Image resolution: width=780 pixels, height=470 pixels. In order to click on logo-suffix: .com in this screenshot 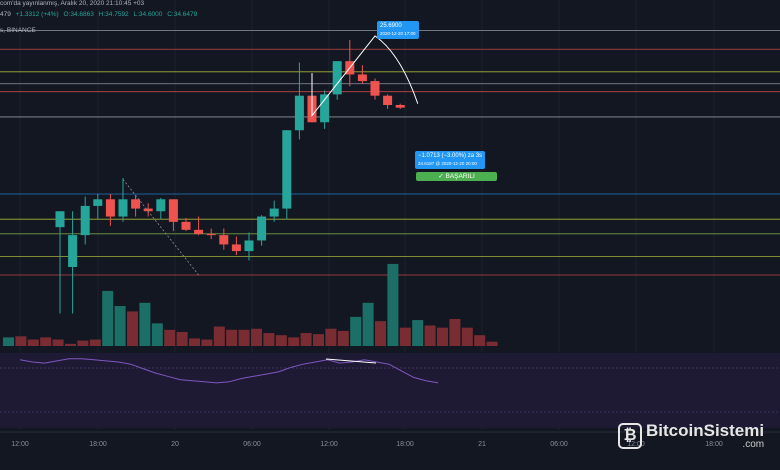, I will do `click(753, 444)`.